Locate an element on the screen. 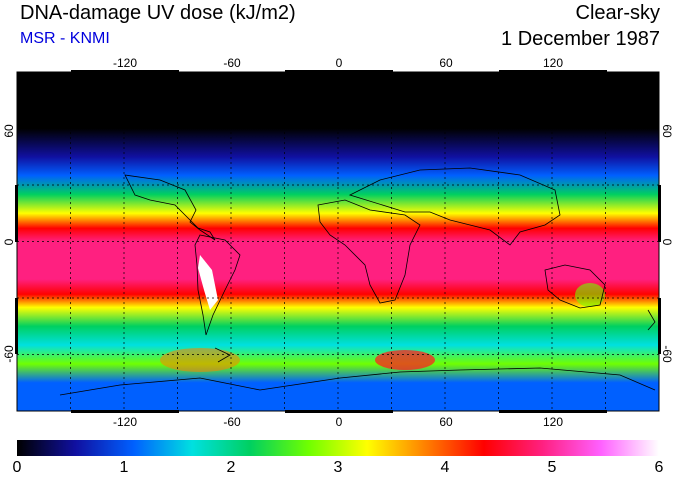 This screenshot has height=480, width=678. lon-label-bottom: -120 is located at coordinates (125, 422).